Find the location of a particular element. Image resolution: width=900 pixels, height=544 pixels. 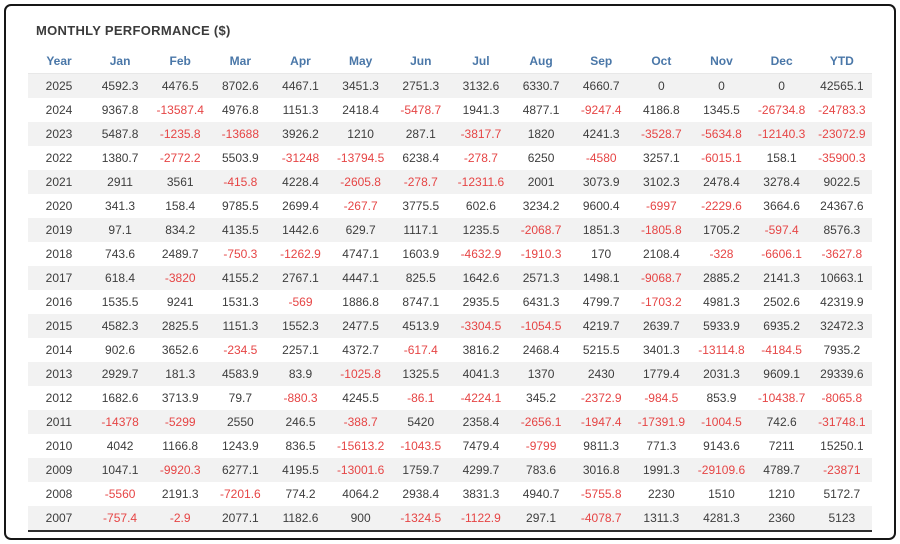

year-cell: 2024 is located at coordinates (59, 110).